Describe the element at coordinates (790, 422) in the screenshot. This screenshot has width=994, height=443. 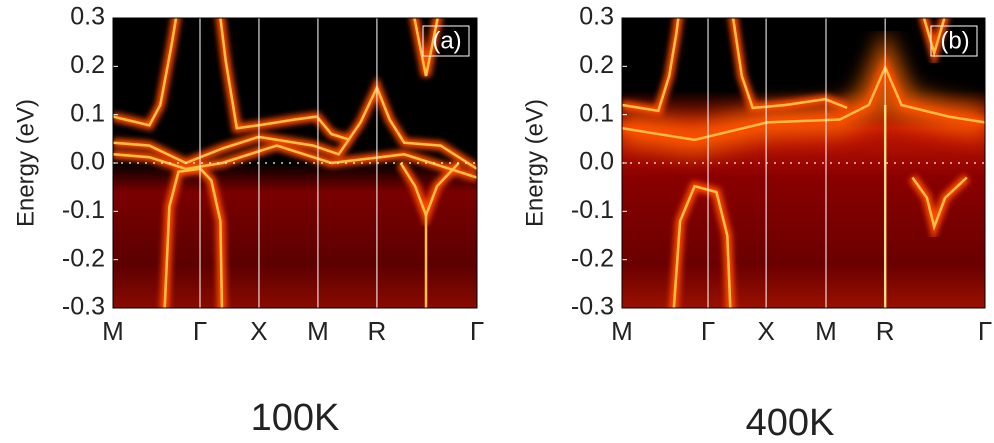
I see `caption: 400K` at that location.